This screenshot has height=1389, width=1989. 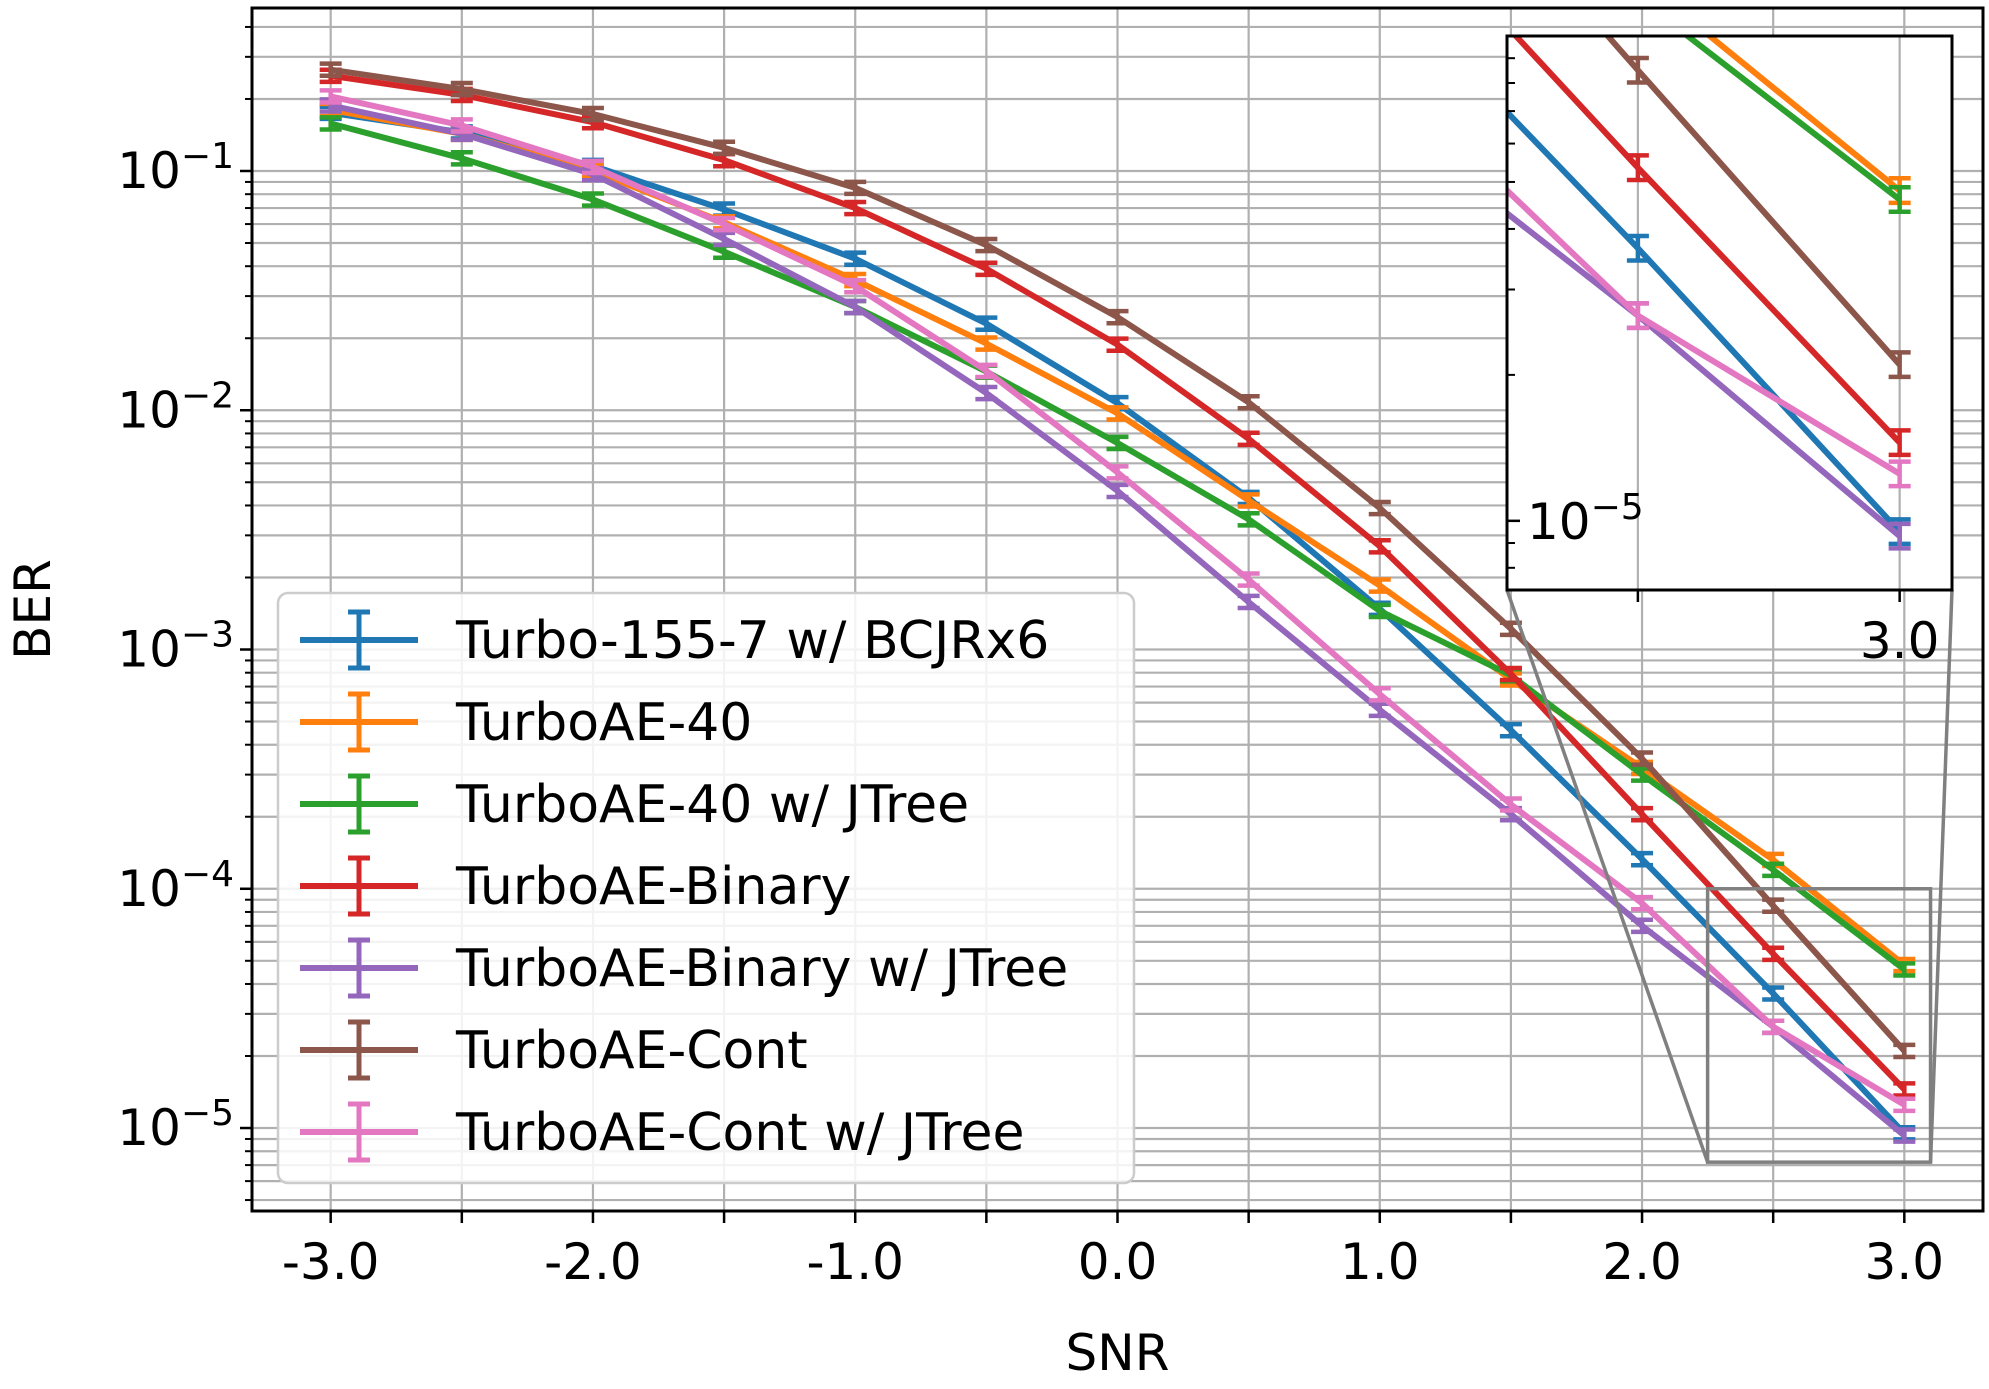 I want to click on legend-item: TurboAE-Cont w/ JTree, so click(x=662, y=1132).